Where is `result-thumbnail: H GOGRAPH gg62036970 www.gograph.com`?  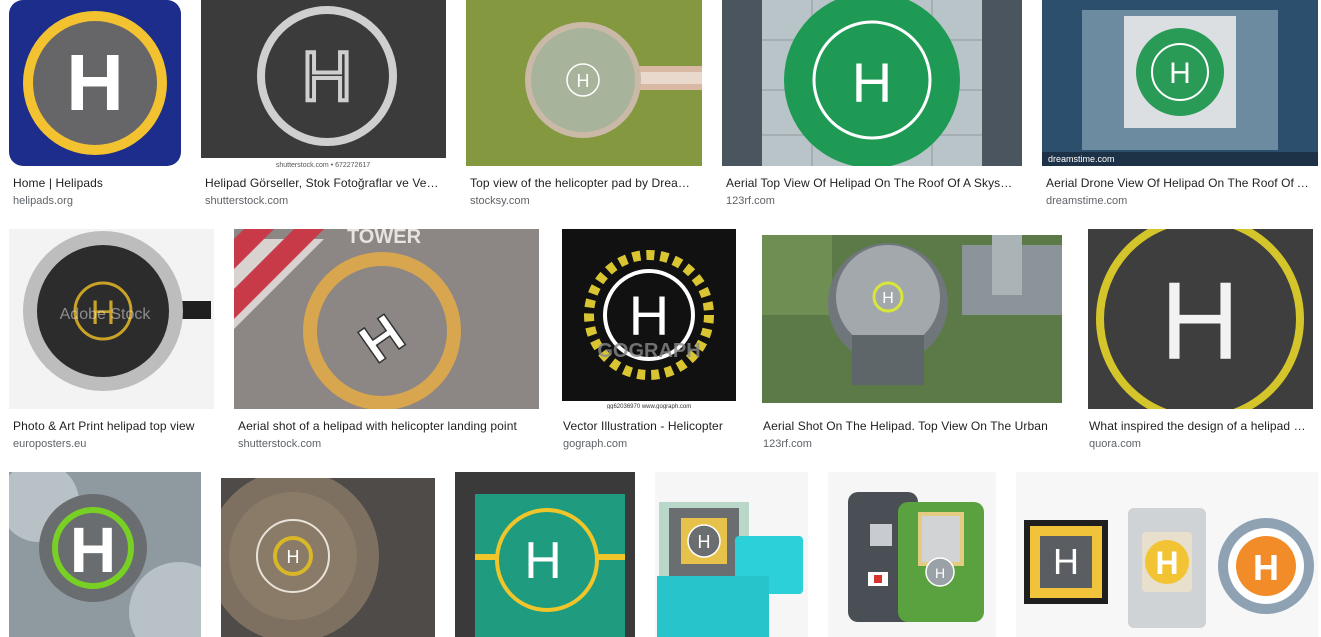
result-thumbnail: H GOGRAPH gg62036970 www.gograph.com is located at coordinates (649, 319).